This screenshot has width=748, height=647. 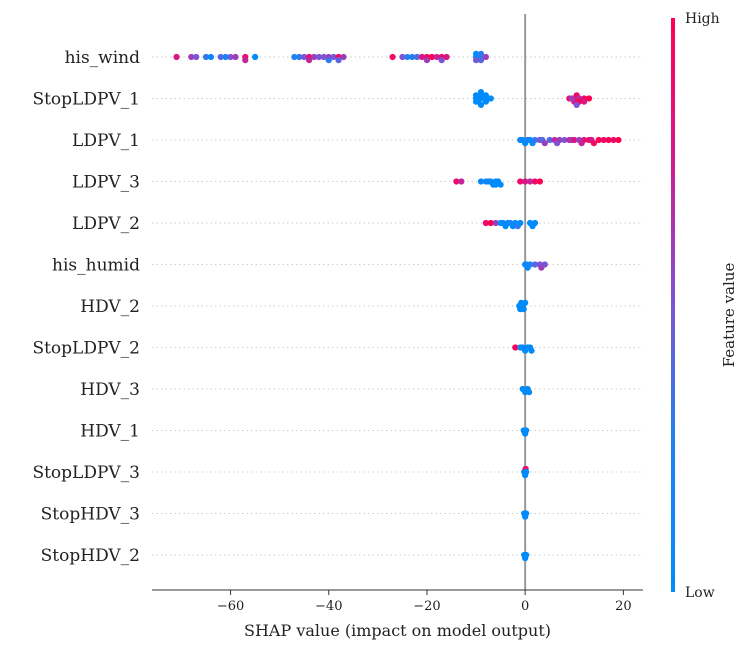 What do you see at coordinates (700, 593) in the screenshot?
I see `colorbar-low-label: Low` at bounding box center [700, 593].